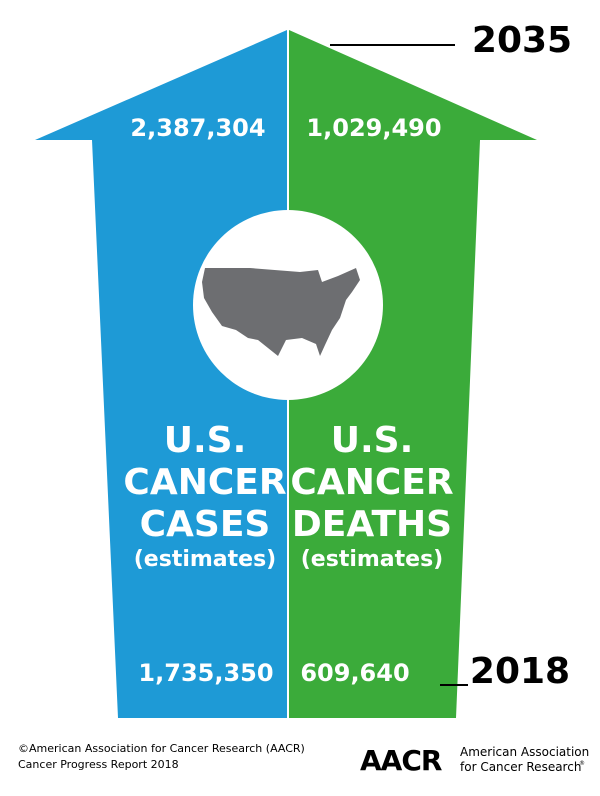  I want to click on deaths-top-value: 1,029,490, so click(373, 128).